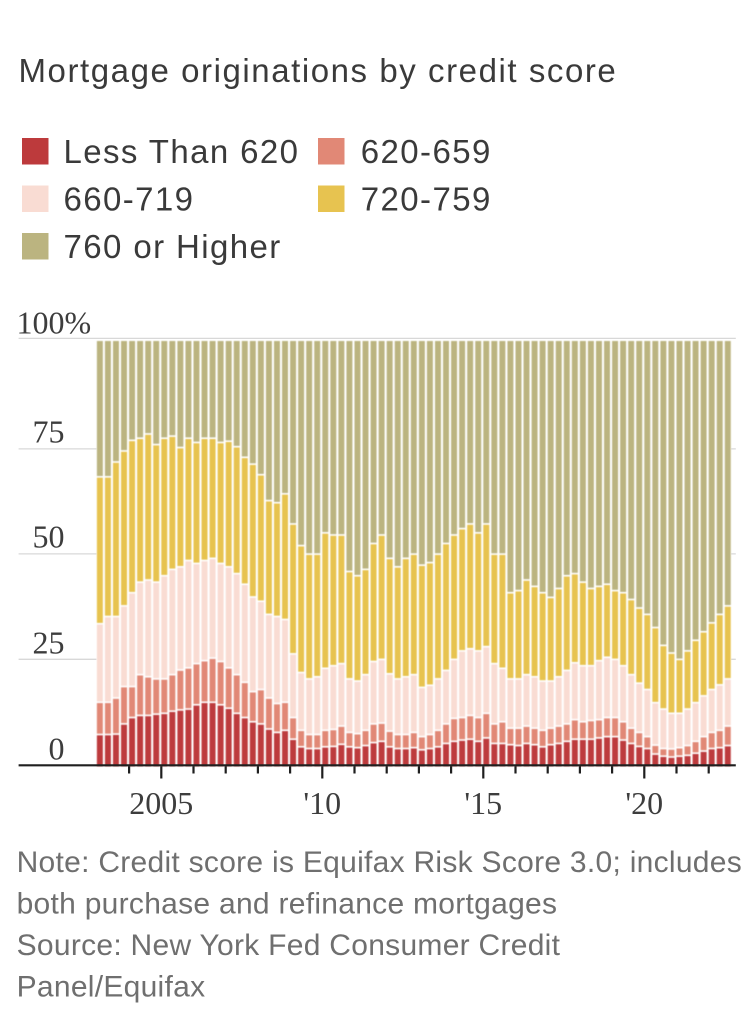 This screenshot has width=754, height=1024. I want to click on svg-text:both purchase and refinance mo: both purchase and refinance mortgages, so click(287, 904).